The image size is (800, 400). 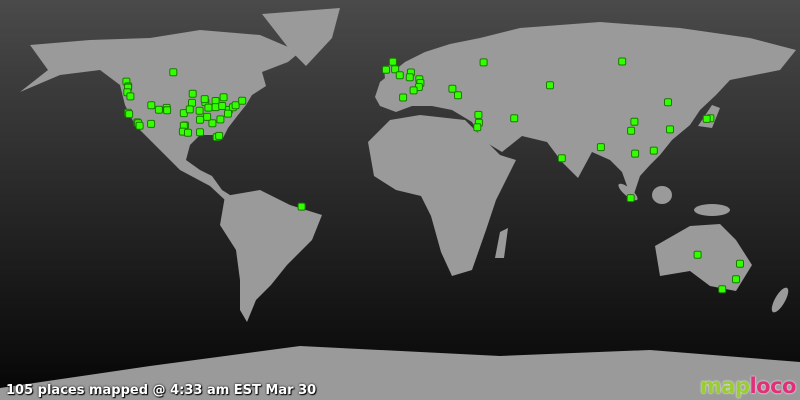 I want to click on madagascar, so click(x=501, y=243).